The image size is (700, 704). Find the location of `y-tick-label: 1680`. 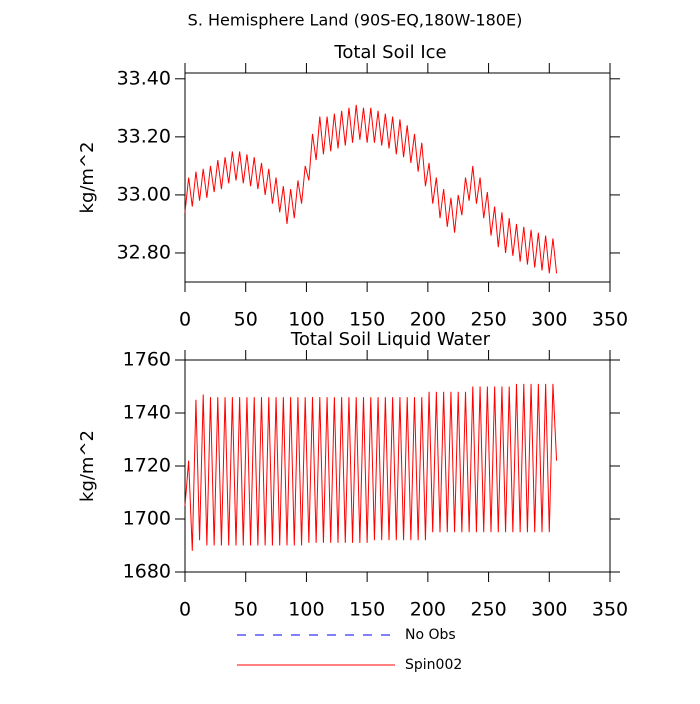

y-tick-label: 1680 is located at coordinates (147, 572).